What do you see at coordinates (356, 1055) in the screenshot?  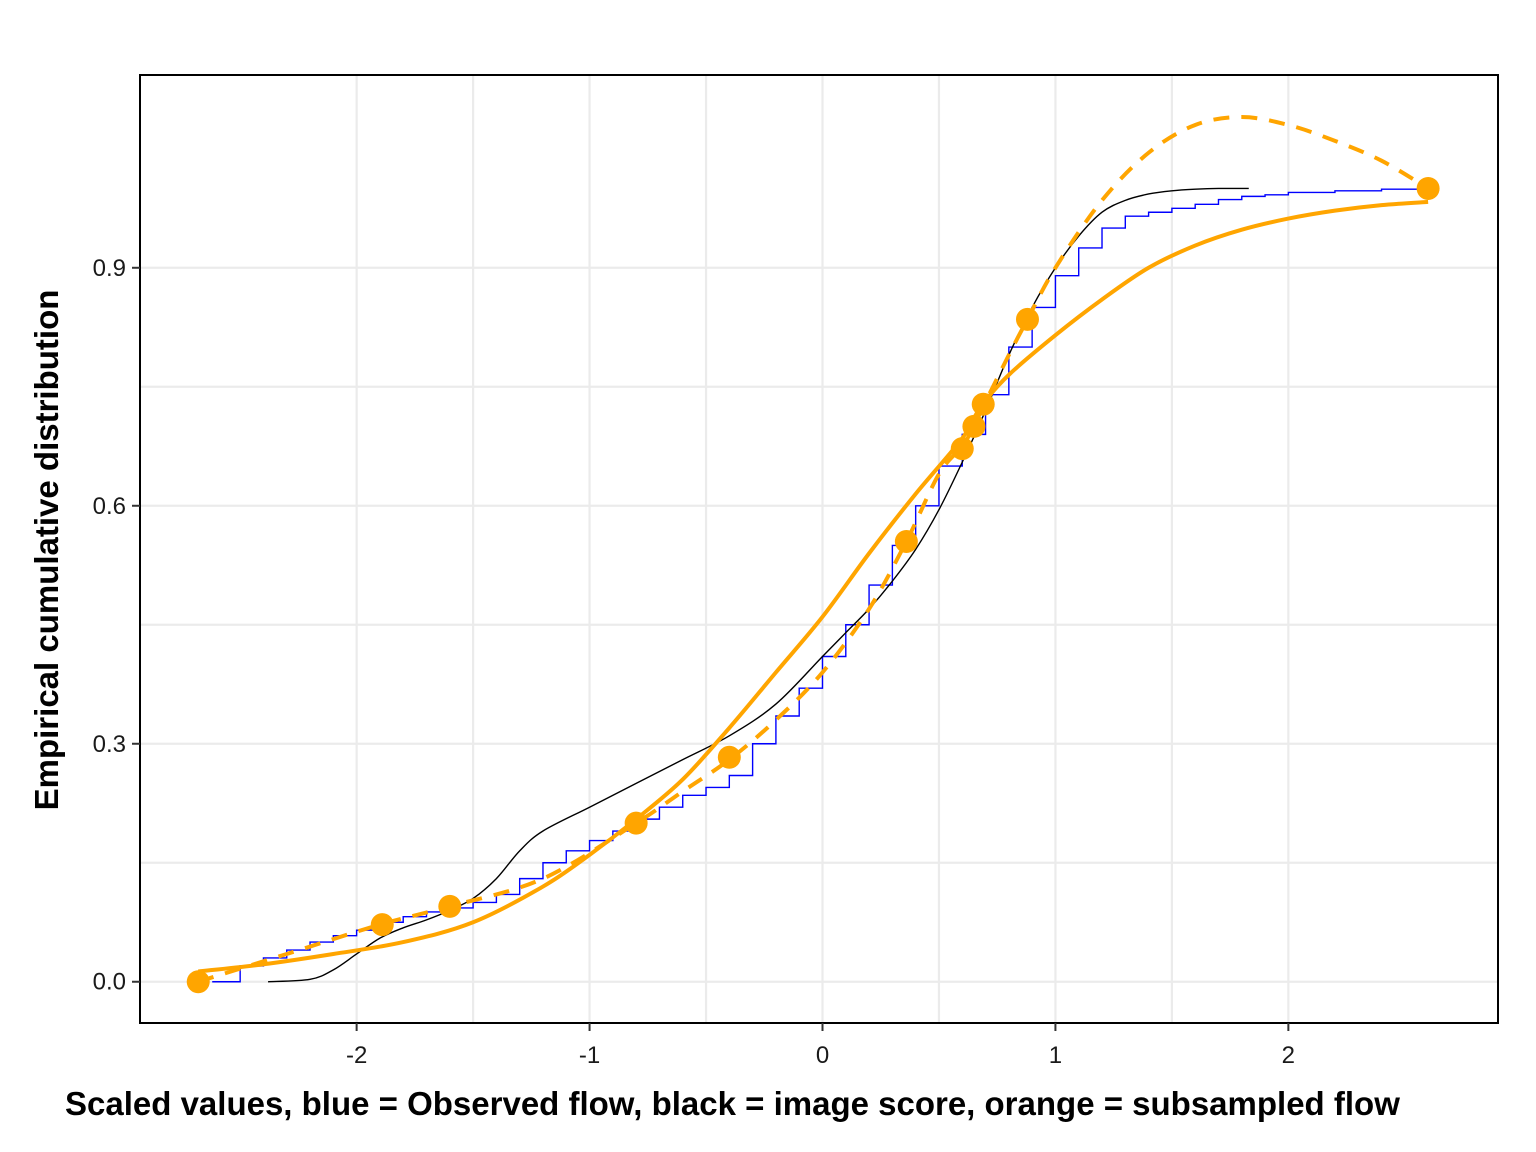 I see `x-tick-label: -2` at bounding box center [356, 1055].